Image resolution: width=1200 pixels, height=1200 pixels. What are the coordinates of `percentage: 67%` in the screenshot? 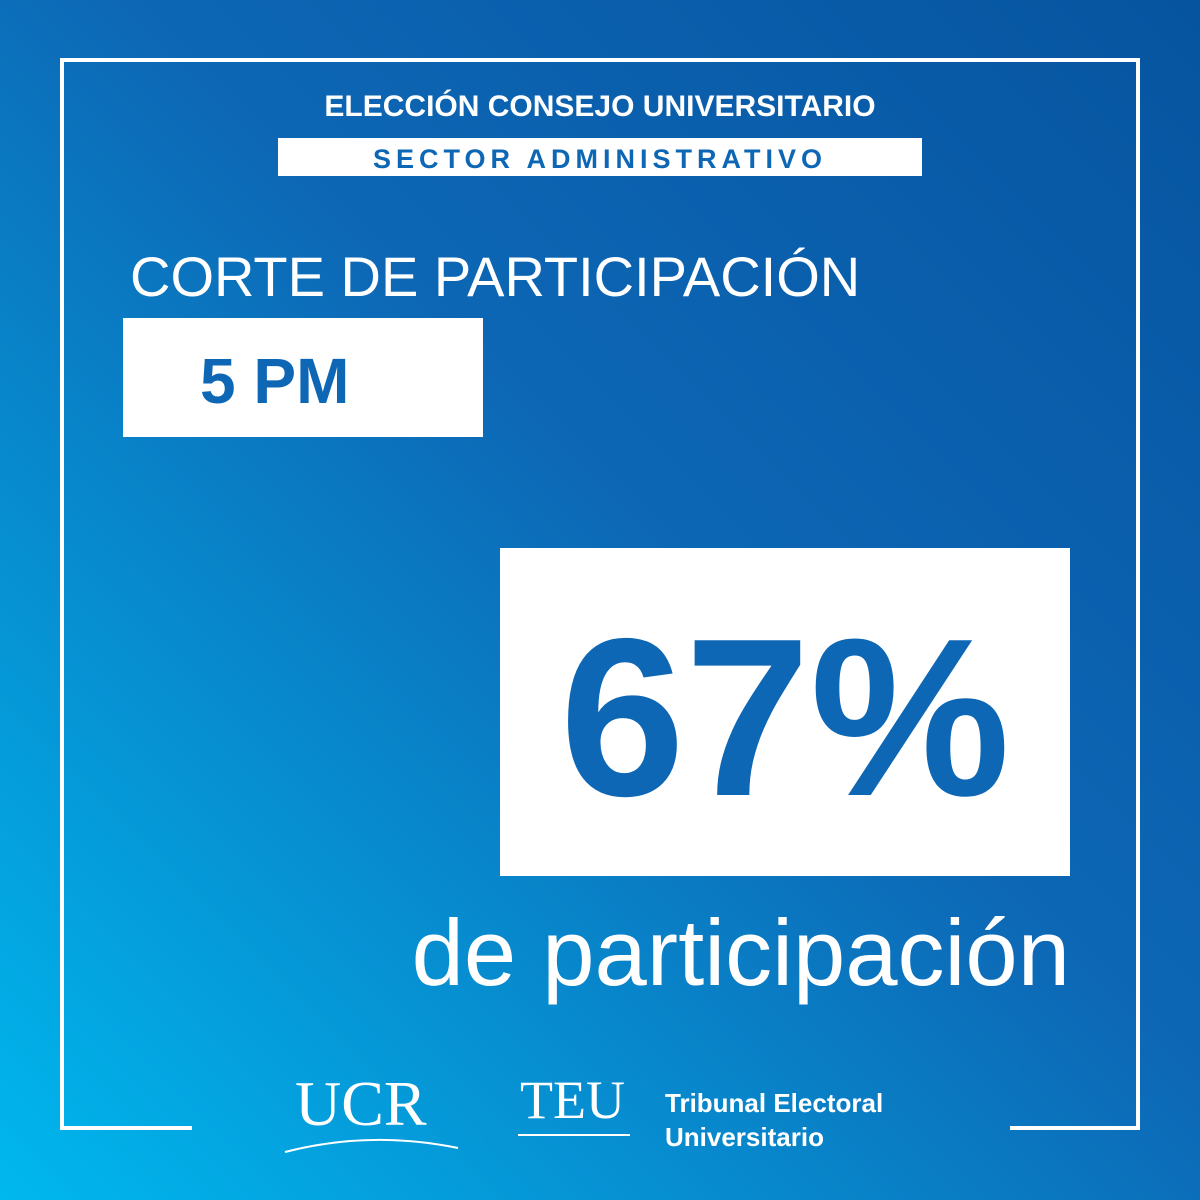 It's located at (785, 717).